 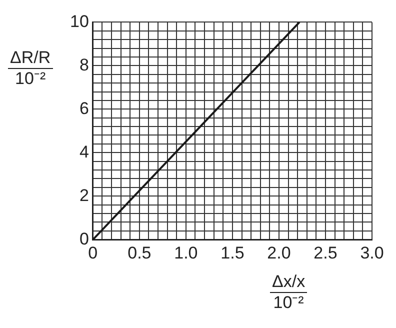 What do you see at coordinates (84, 238) in the screenshot?
I see `y-tick-label: 0` at bounding box center [84, 238].